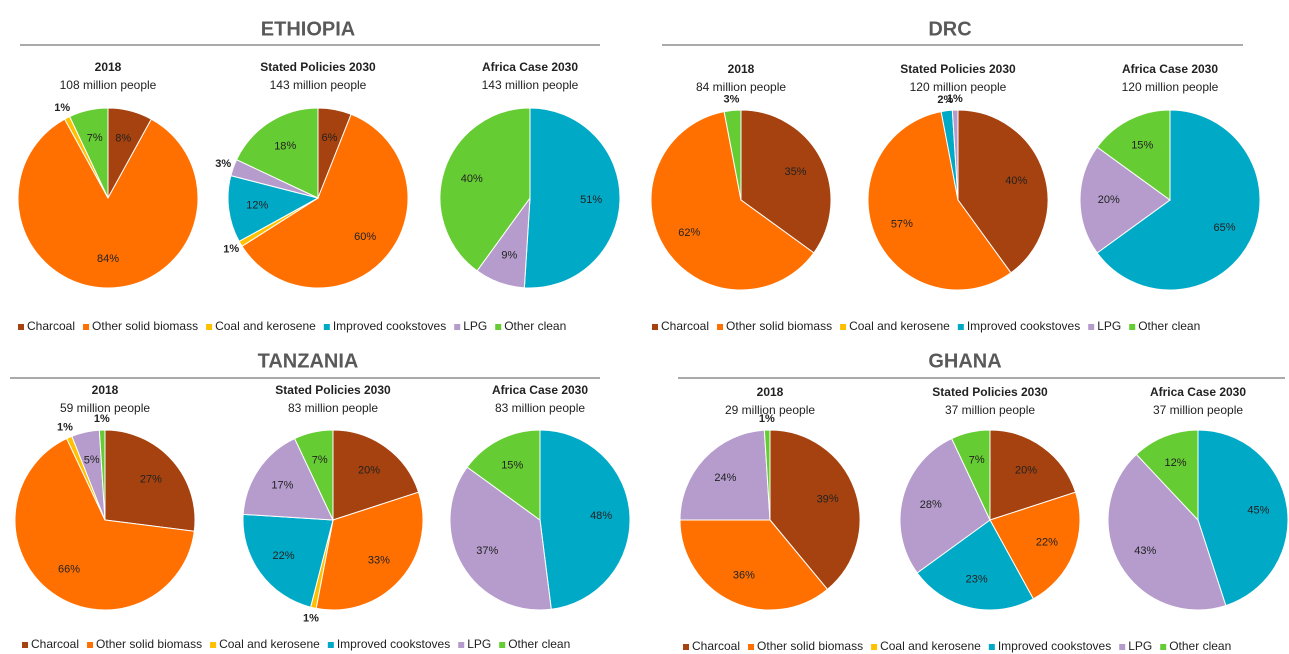  What do you see at coordinates (467, 179) in the screenshot?
I see `slice-value: 40` at bounding box center [467, 179].